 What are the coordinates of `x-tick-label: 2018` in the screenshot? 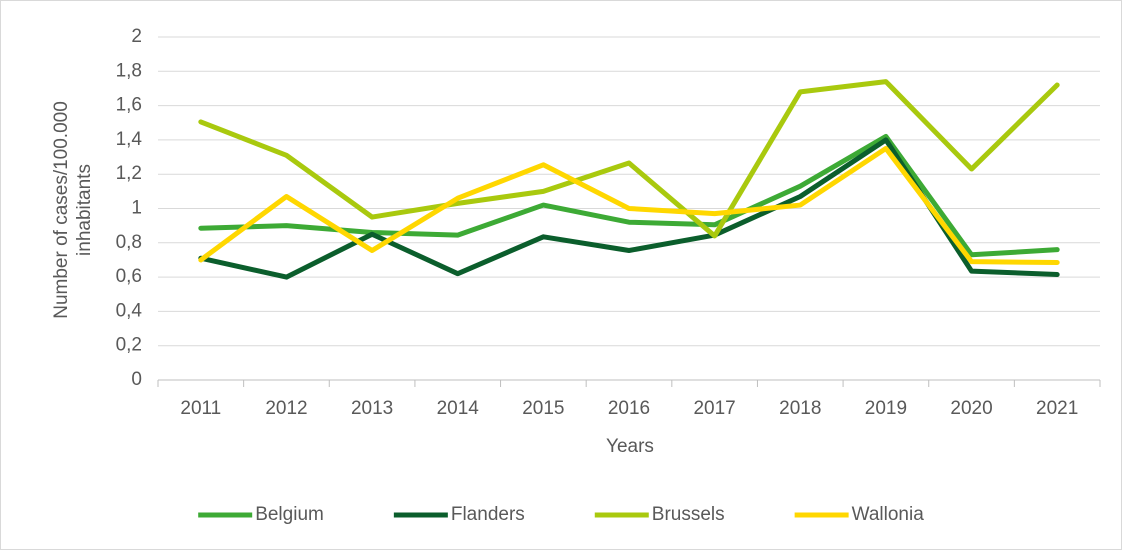 It's located at (800, 408).